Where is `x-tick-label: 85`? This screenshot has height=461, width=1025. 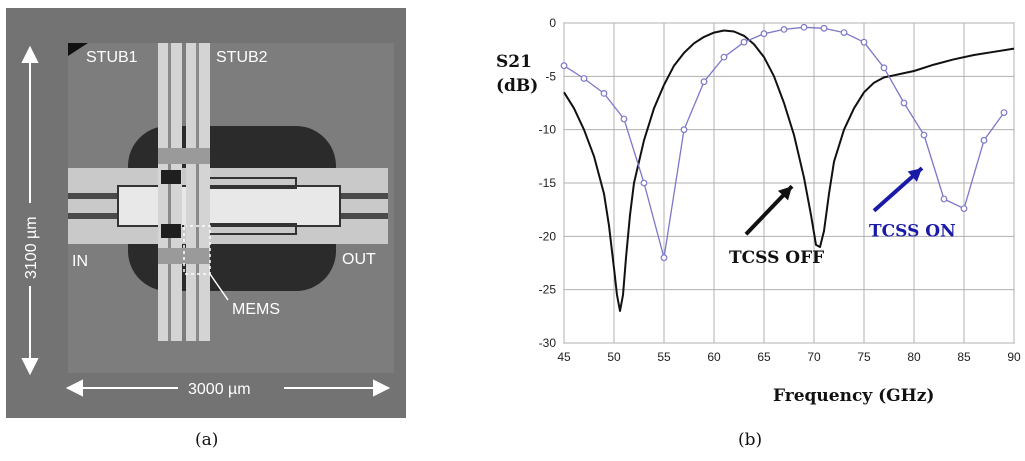
x-tick-label: 85 is located at coordinates (964, 357).